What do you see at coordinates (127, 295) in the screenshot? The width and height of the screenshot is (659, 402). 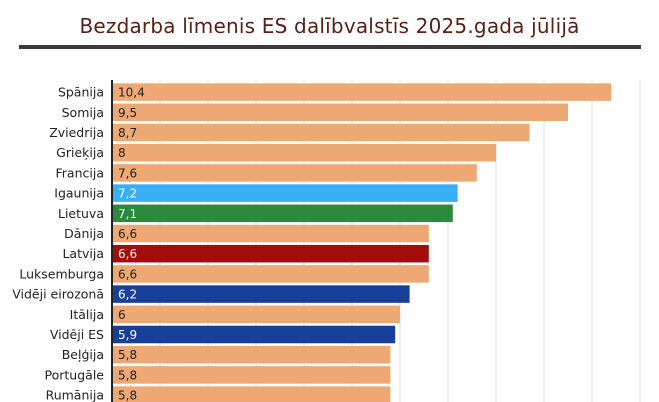 I see `value-label: 6,2` at bounding box center [127, 295].